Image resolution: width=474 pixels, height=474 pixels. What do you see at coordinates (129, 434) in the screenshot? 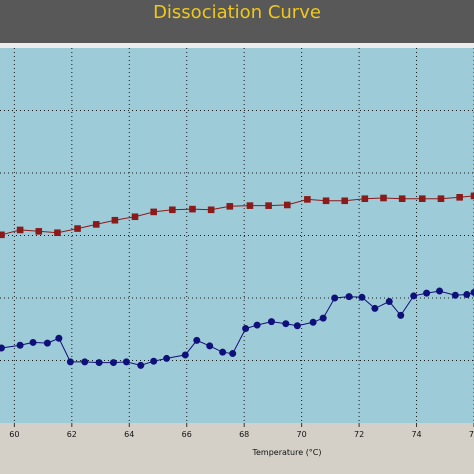
I see `x-tick-label: 64` at bounding box center [129, 434].